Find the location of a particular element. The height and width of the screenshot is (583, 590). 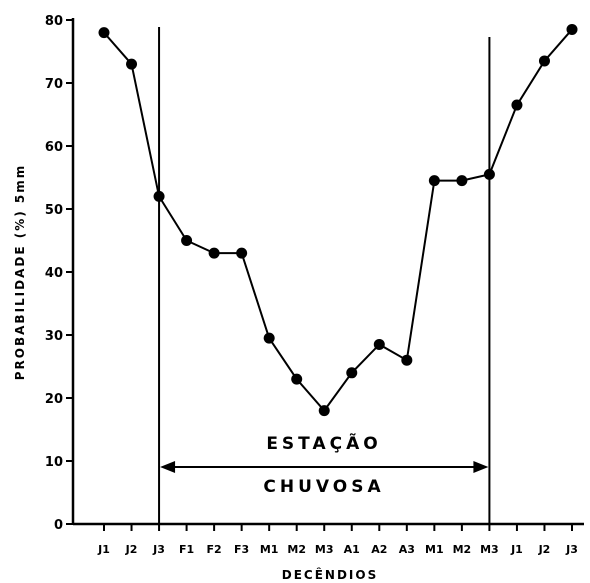

x-tick-label: F2 is located at coordinates (214, 549).